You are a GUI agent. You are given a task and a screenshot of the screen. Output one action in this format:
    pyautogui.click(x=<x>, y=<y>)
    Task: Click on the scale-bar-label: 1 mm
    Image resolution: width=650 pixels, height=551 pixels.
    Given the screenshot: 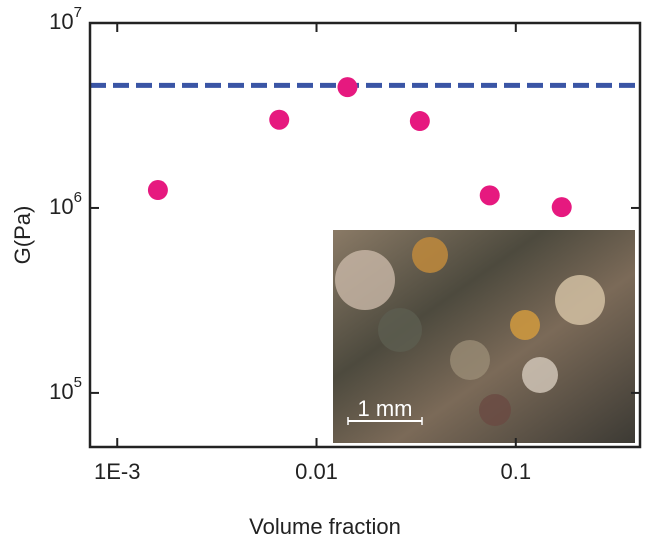 What is the action you would take?
    pyautogui.click(x=385, y=408)
    